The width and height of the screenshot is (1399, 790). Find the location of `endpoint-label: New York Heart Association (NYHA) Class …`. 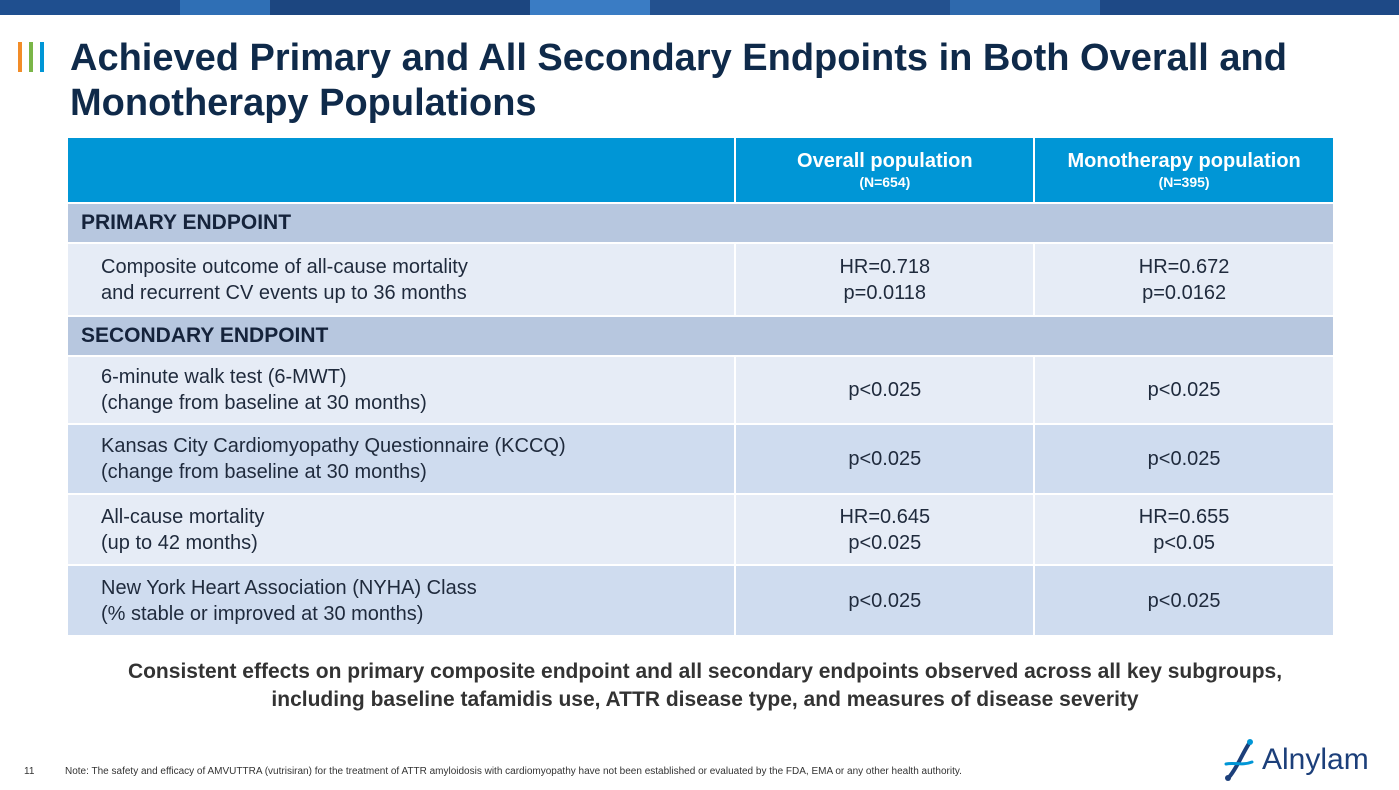

endpoint-label: New York Heart Association (NYHA) Class … is located at coordinates (402, 601).